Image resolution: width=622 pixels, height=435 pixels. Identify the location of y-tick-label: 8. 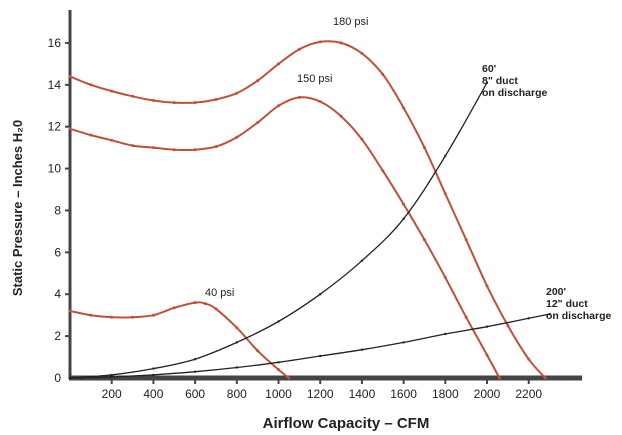
(57, 210).